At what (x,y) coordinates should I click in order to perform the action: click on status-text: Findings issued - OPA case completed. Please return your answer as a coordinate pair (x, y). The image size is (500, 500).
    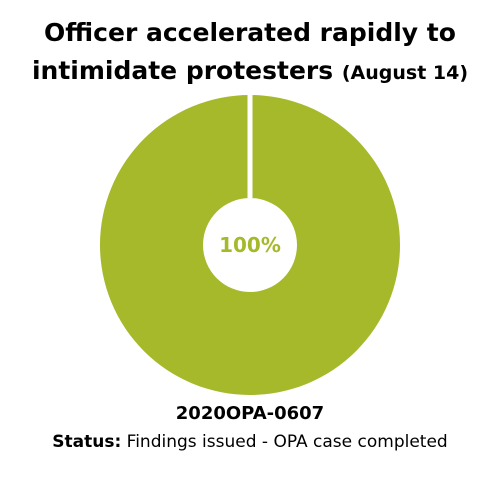
    Looking at the image, I should click on (287, 442).